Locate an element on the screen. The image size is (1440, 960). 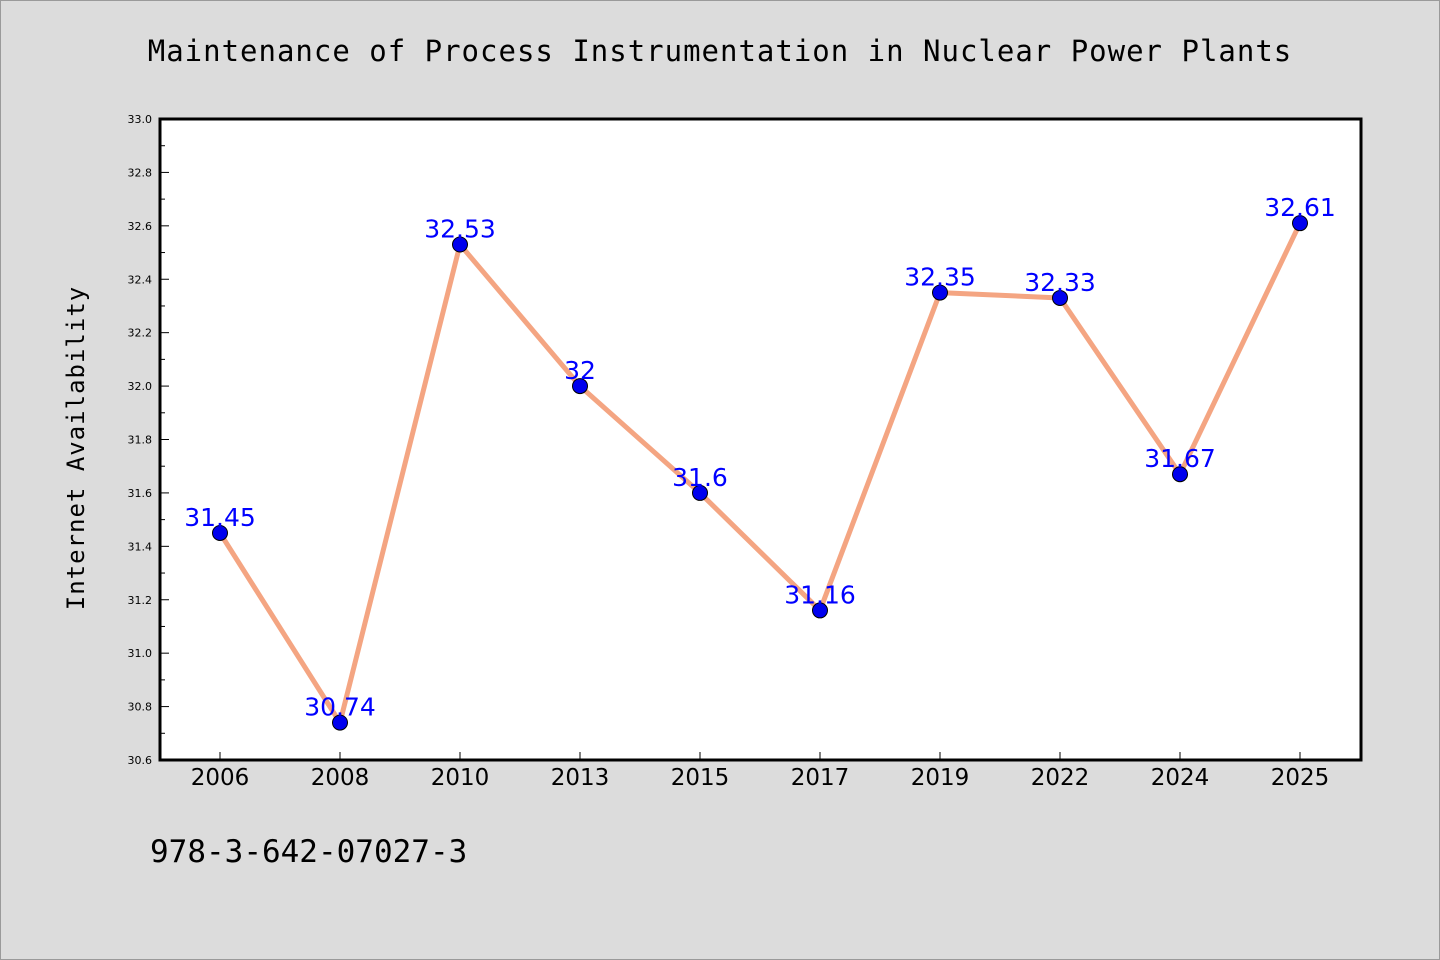
y-tick-label: 32.4 is located at coordinates (140, 279).